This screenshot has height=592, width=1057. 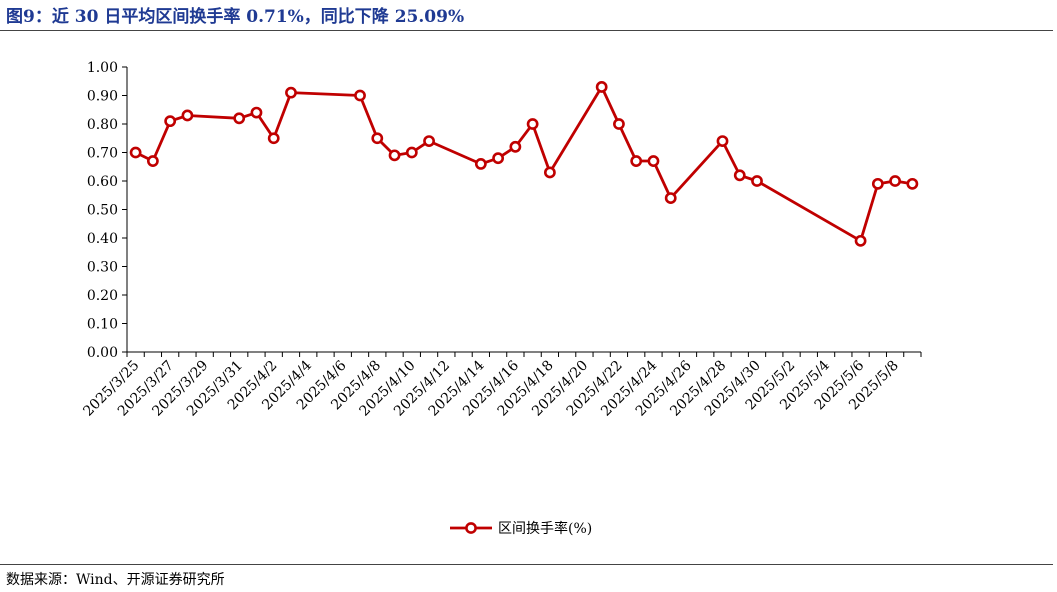 I want to click on legend-label: 区间换手率(%), so click(x=545, y=528).